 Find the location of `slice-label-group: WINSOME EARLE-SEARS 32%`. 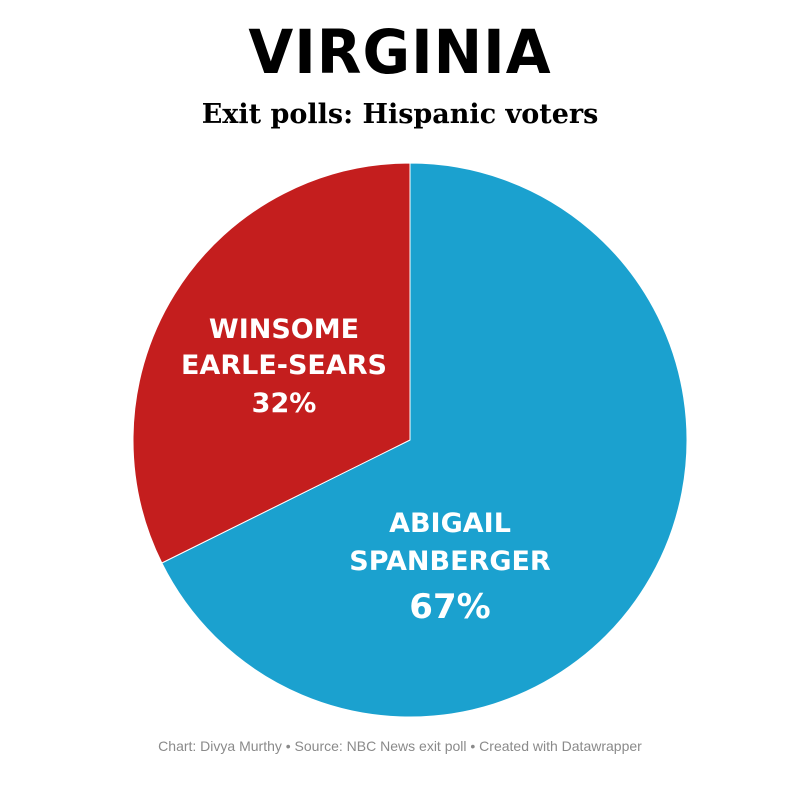

slice-label-group: WINSOME EARLE-SEARS 32% is located at coordinates (284, 366).